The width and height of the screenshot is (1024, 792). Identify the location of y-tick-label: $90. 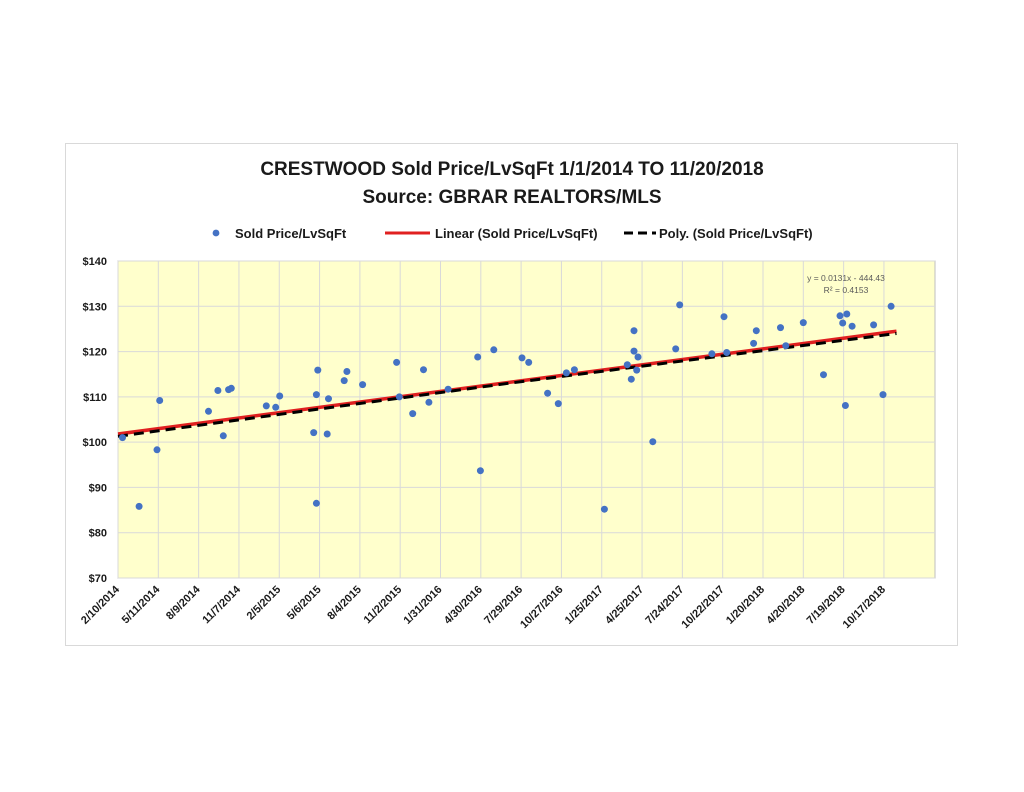
(98, 488).